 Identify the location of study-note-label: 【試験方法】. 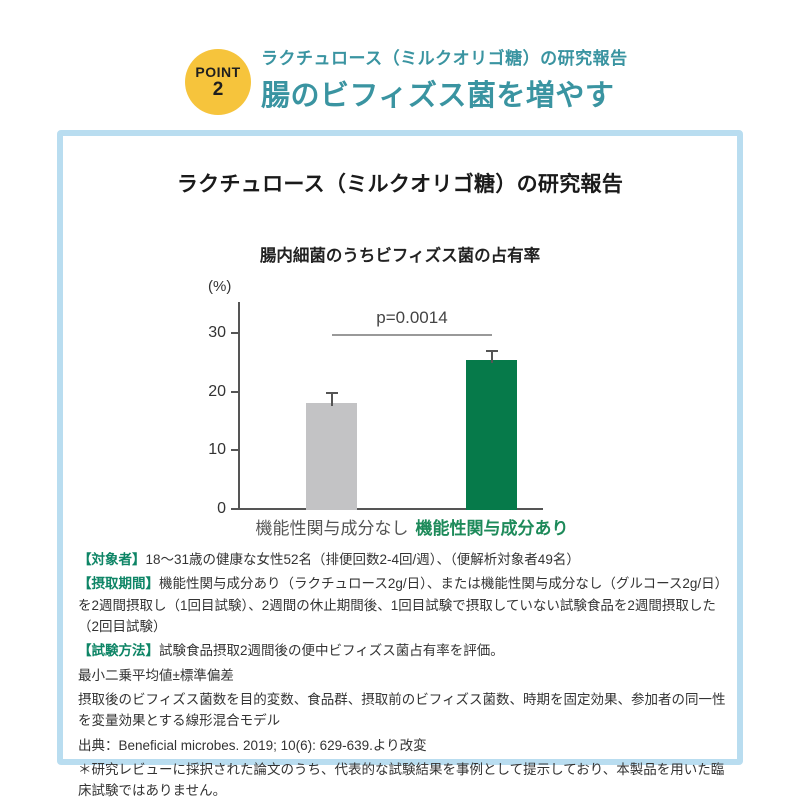
(118, 651).